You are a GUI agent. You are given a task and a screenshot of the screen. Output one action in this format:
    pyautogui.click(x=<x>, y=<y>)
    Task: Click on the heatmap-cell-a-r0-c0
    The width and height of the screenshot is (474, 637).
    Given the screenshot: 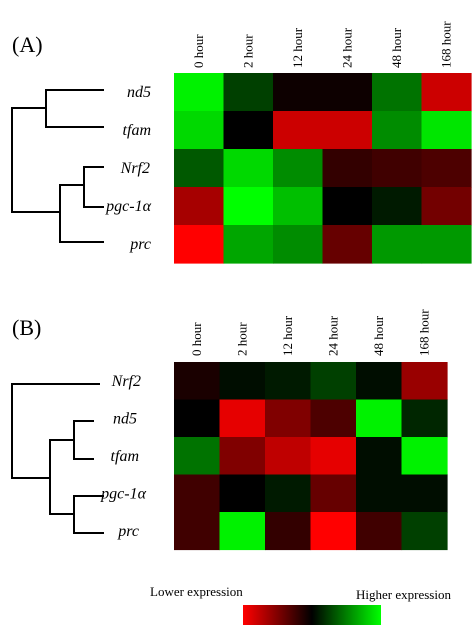 What is the action you would take?
    pyautogui.click(x=199, y=92)
    